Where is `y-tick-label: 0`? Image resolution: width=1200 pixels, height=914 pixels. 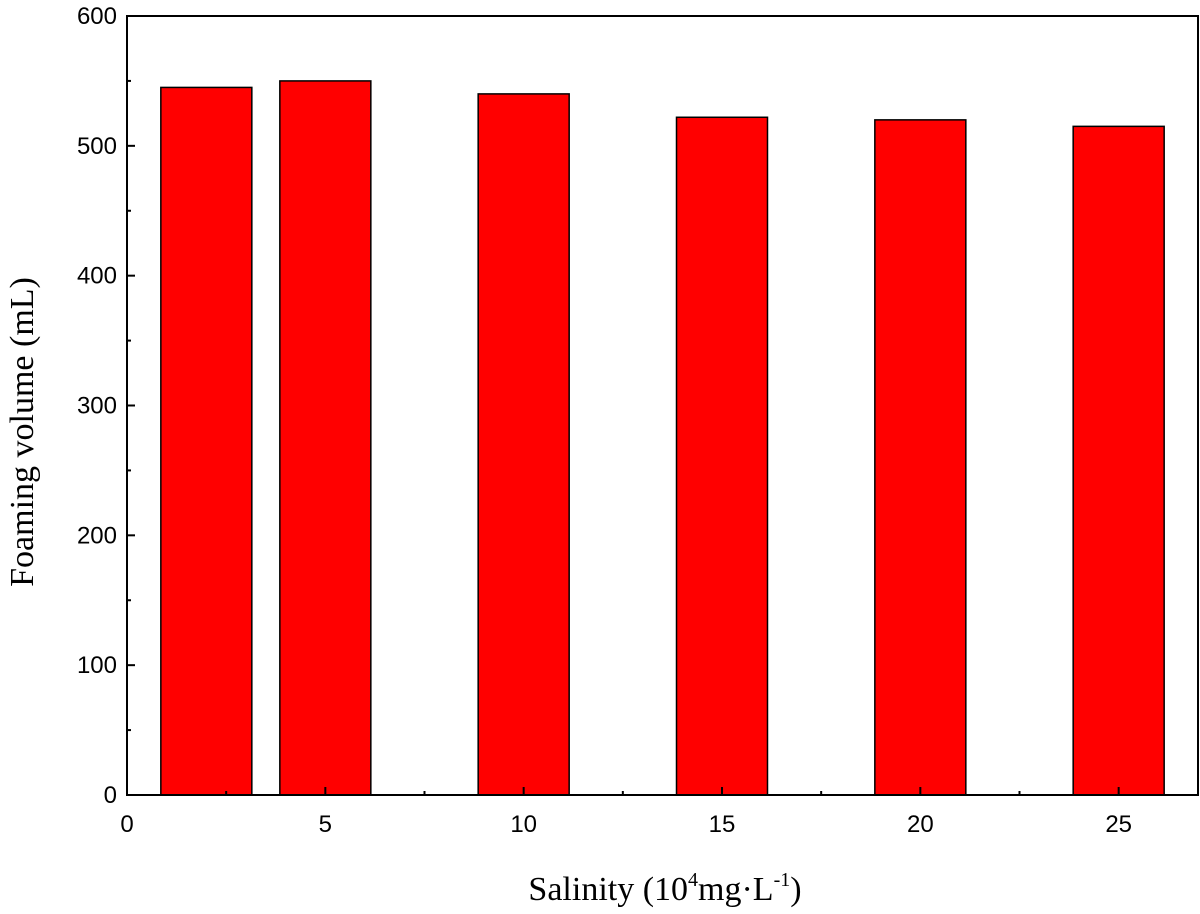
y-tick-label: 0 is located at coordinates (110, 795).